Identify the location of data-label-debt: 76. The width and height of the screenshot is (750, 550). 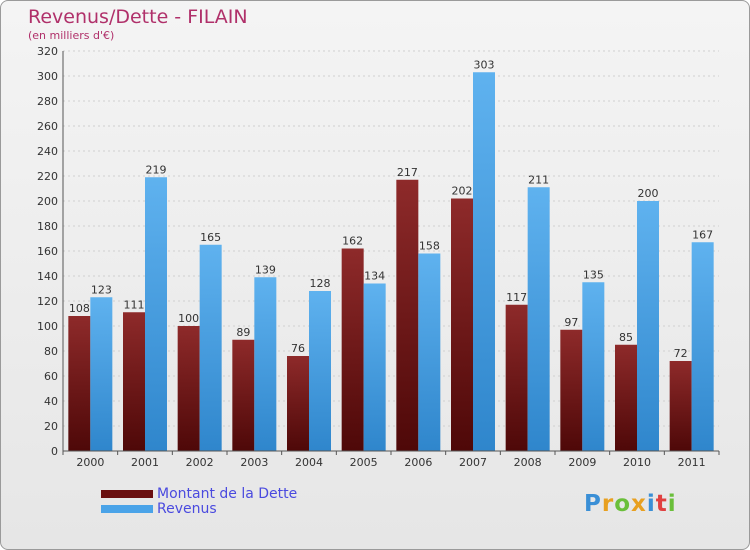
(298, 348).